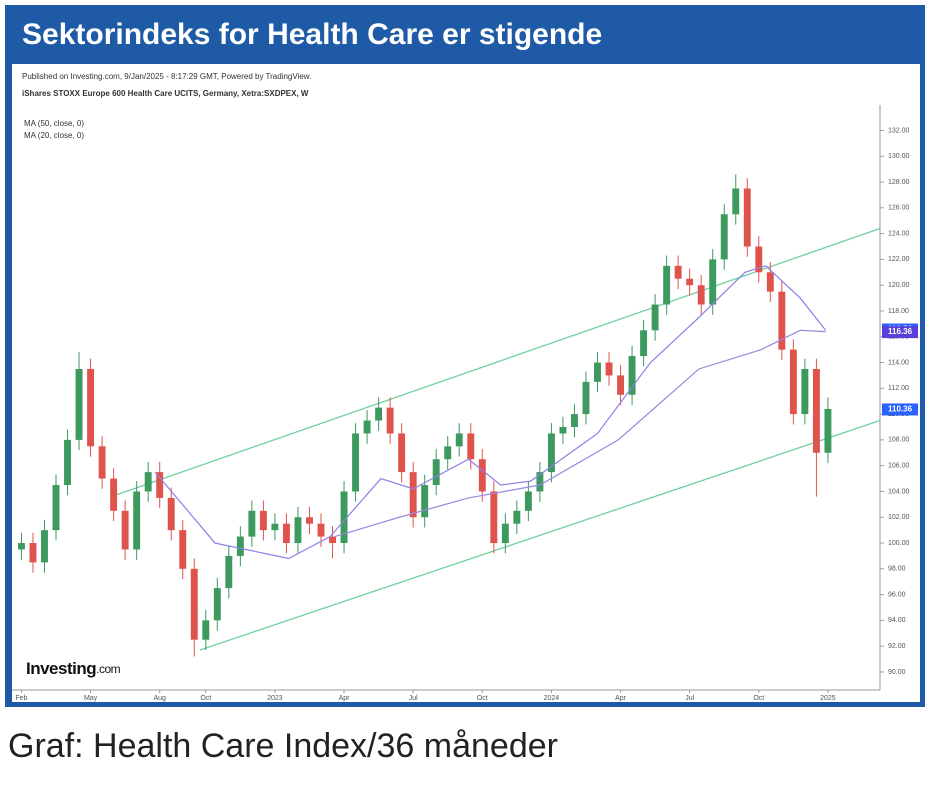  What do you see at coordinates (828, 698) in the screenshot?
I see `x-tick-label: 2025` at bounding box center [828, 698].